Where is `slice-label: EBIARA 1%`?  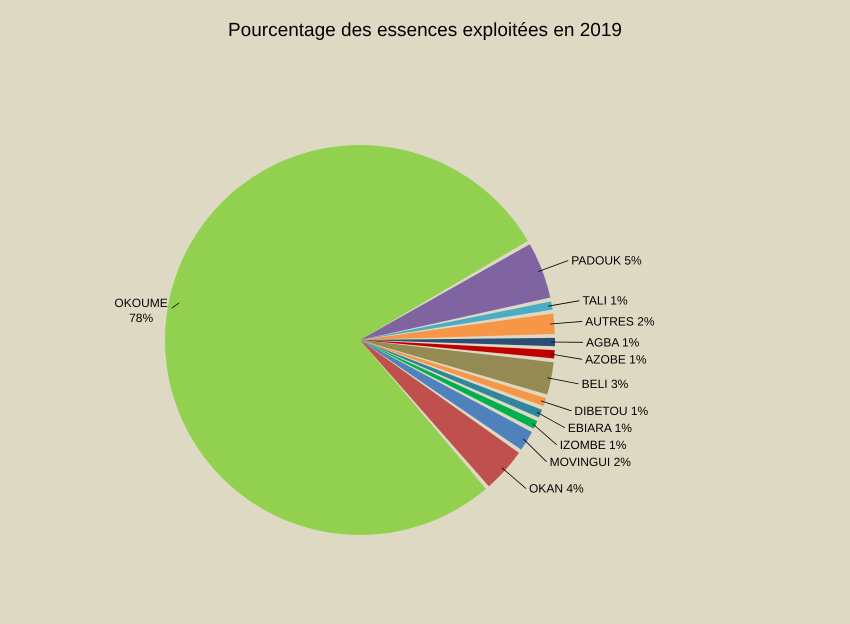
slice-label: EBIARA 1% is located at coordinates (600, 427).